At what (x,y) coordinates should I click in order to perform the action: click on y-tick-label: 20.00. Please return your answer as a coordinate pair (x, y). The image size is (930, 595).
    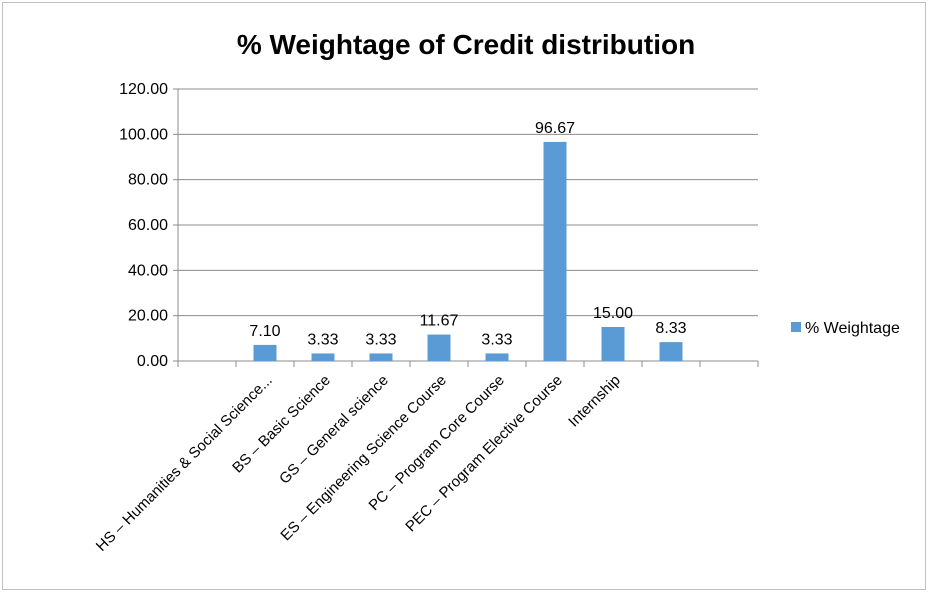
    Looking at the image, I should click on (148, 316).